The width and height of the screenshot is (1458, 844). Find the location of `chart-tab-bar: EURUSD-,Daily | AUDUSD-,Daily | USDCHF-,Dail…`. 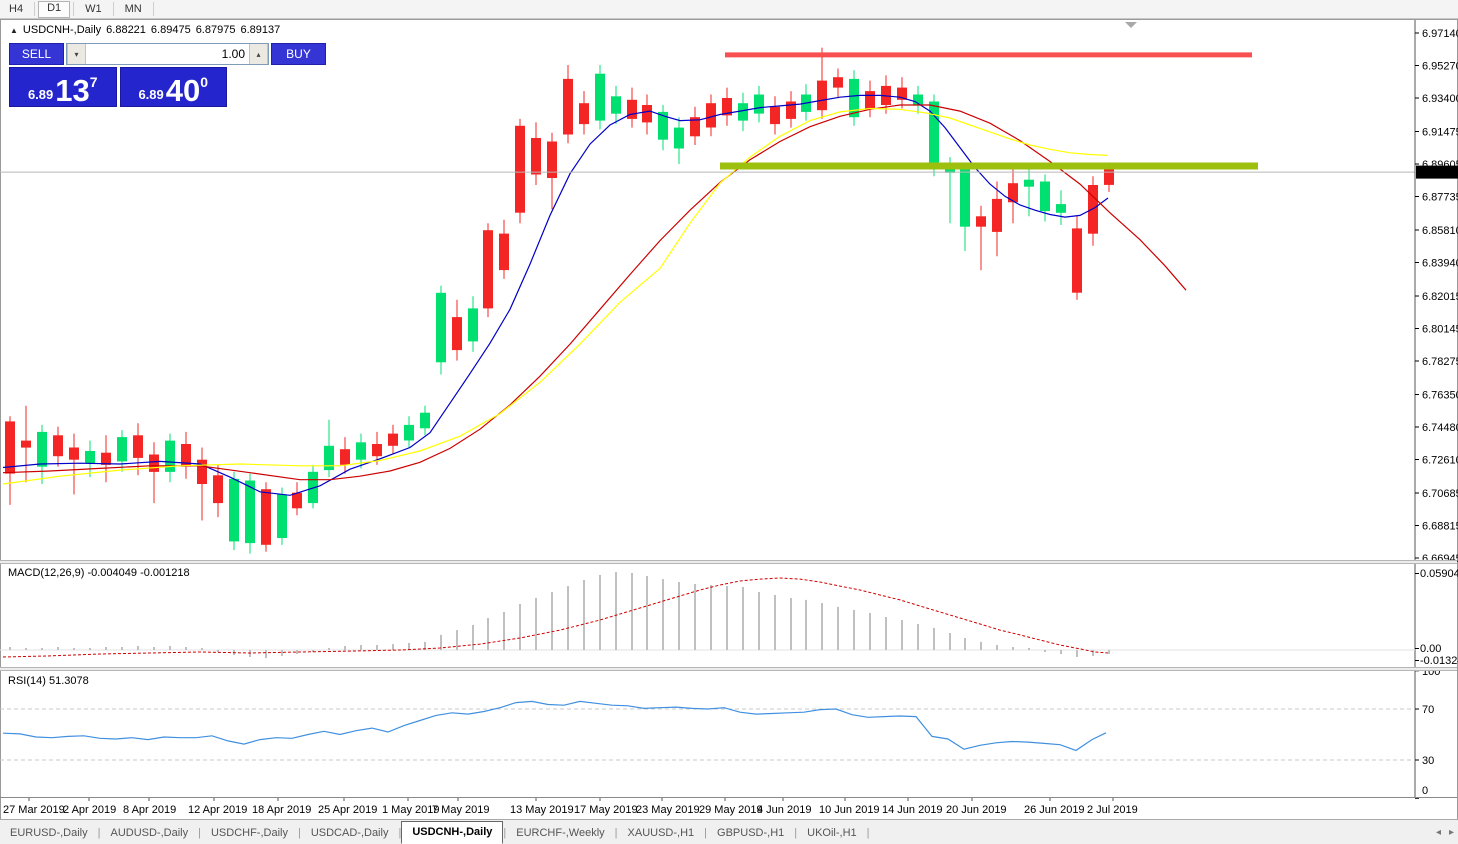

chart-tab-bar: EURUSD-,Daily | AUDUSD-,Daily | USDCHF-,Dail… is located at coordinates (729, 831).